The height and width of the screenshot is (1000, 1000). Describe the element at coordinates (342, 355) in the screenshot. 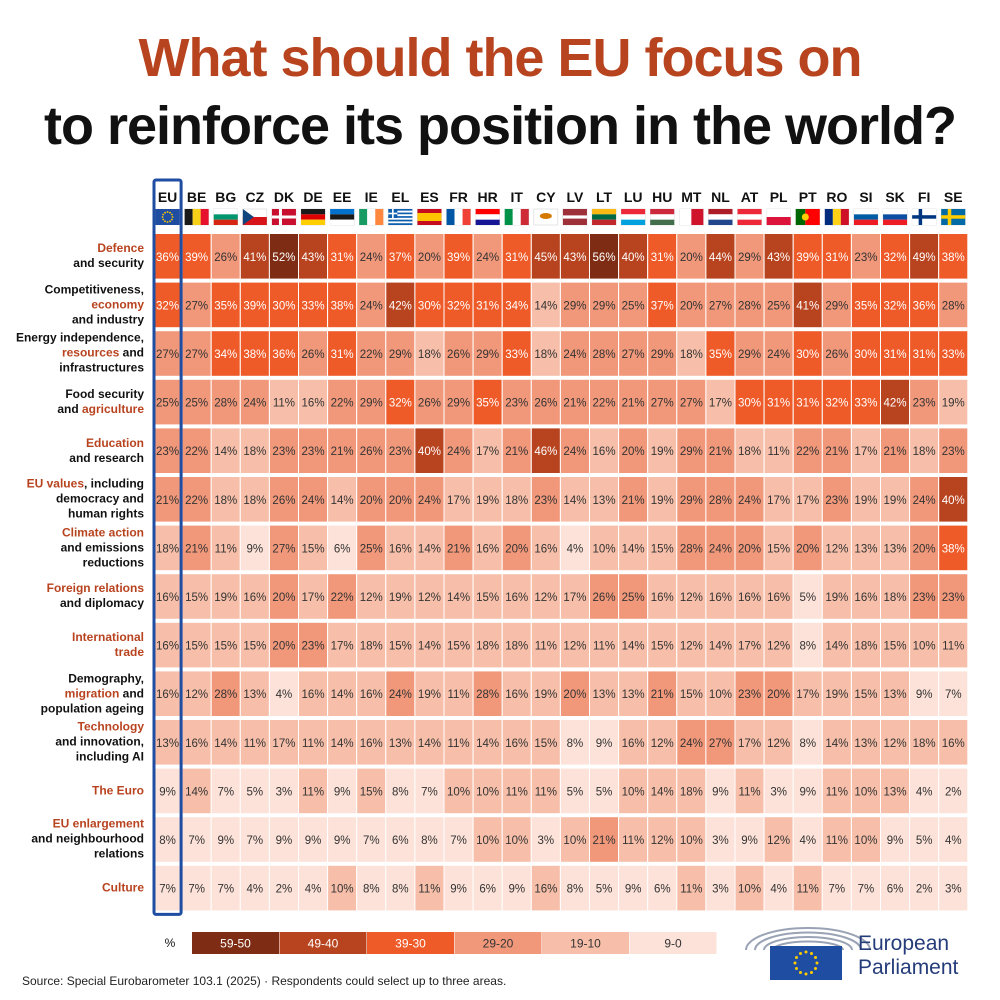

I see `cell-value-label: 31%` at that location.